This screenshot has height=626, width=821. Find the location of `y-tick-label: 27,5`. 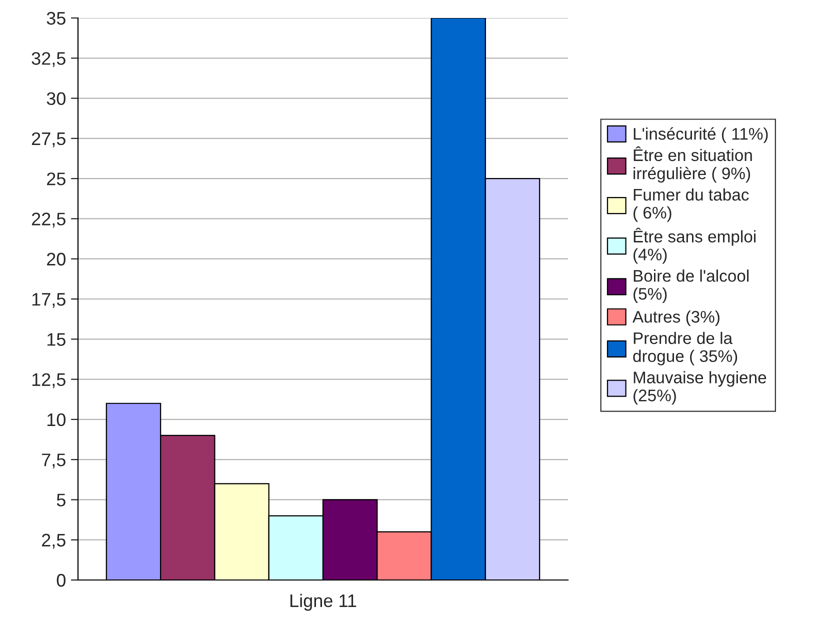

y-tick-label: 27,5 is located at coordinates (49, 140).